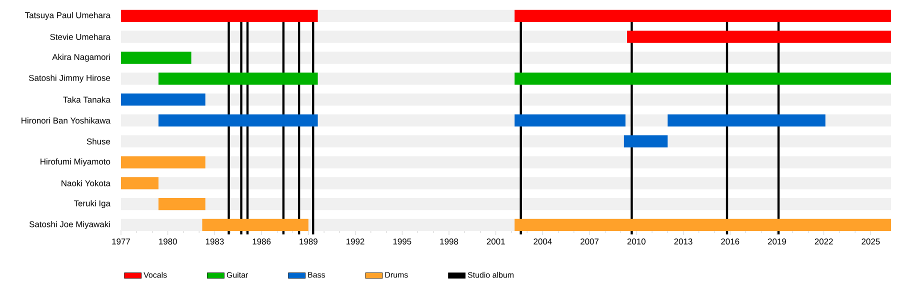 The height and width of the screenshot is (290, 900). I want to click on x-tick-label: 1992, so click(355, 241).